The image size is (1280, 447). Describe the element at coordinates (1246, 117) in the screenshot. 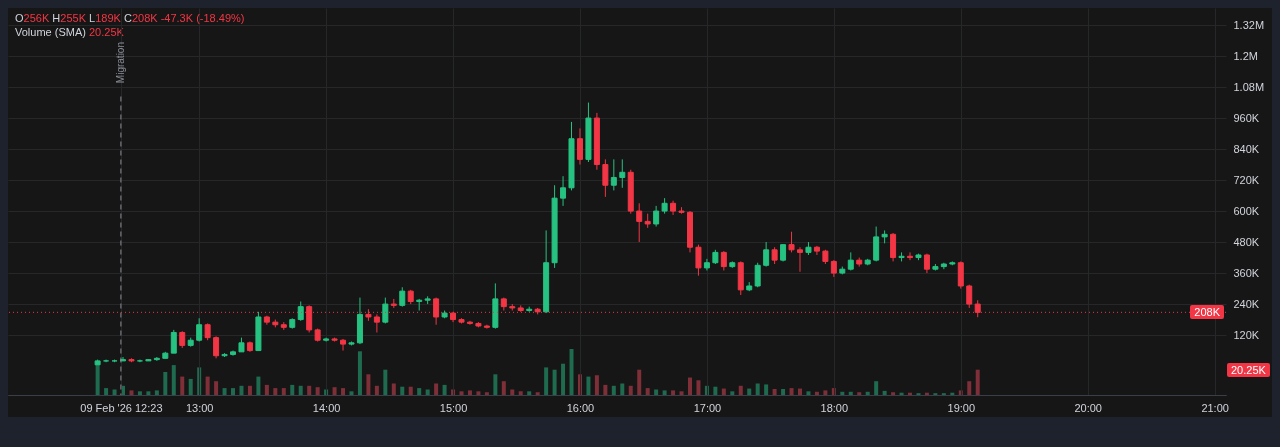

I see `y-tick-label: 960K` at that location.